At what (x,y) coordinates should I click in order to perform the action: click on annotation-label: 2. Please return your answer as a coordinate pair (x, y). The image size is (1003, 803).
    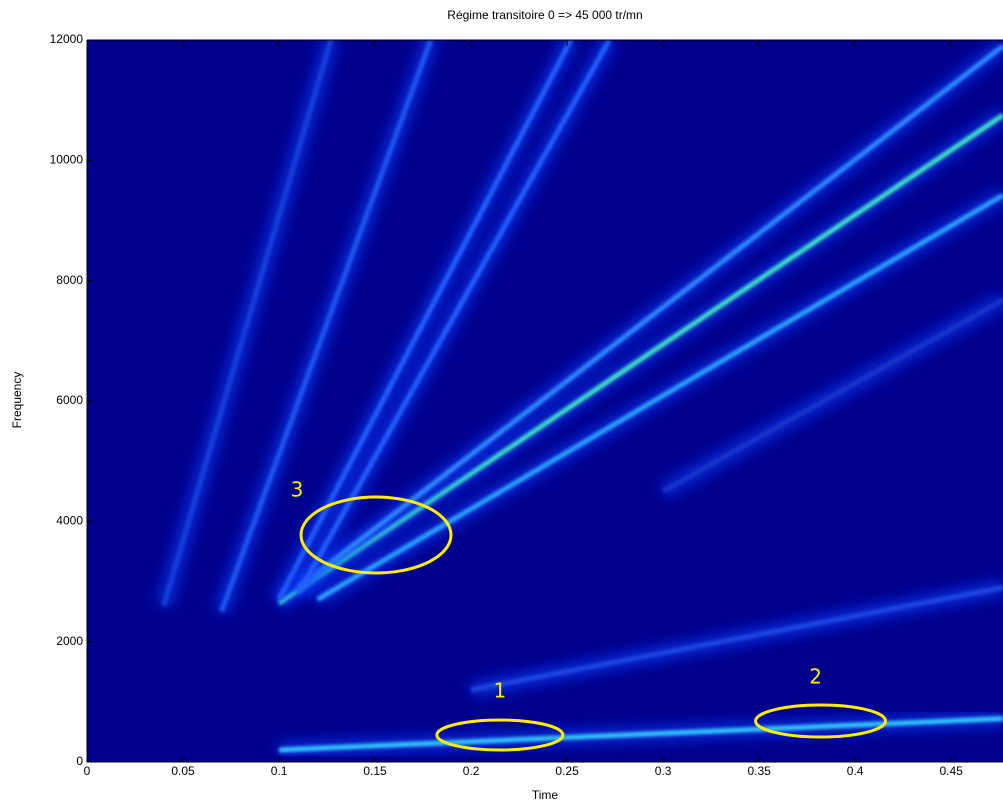
    Looking at the image, I should click on (815, 677).